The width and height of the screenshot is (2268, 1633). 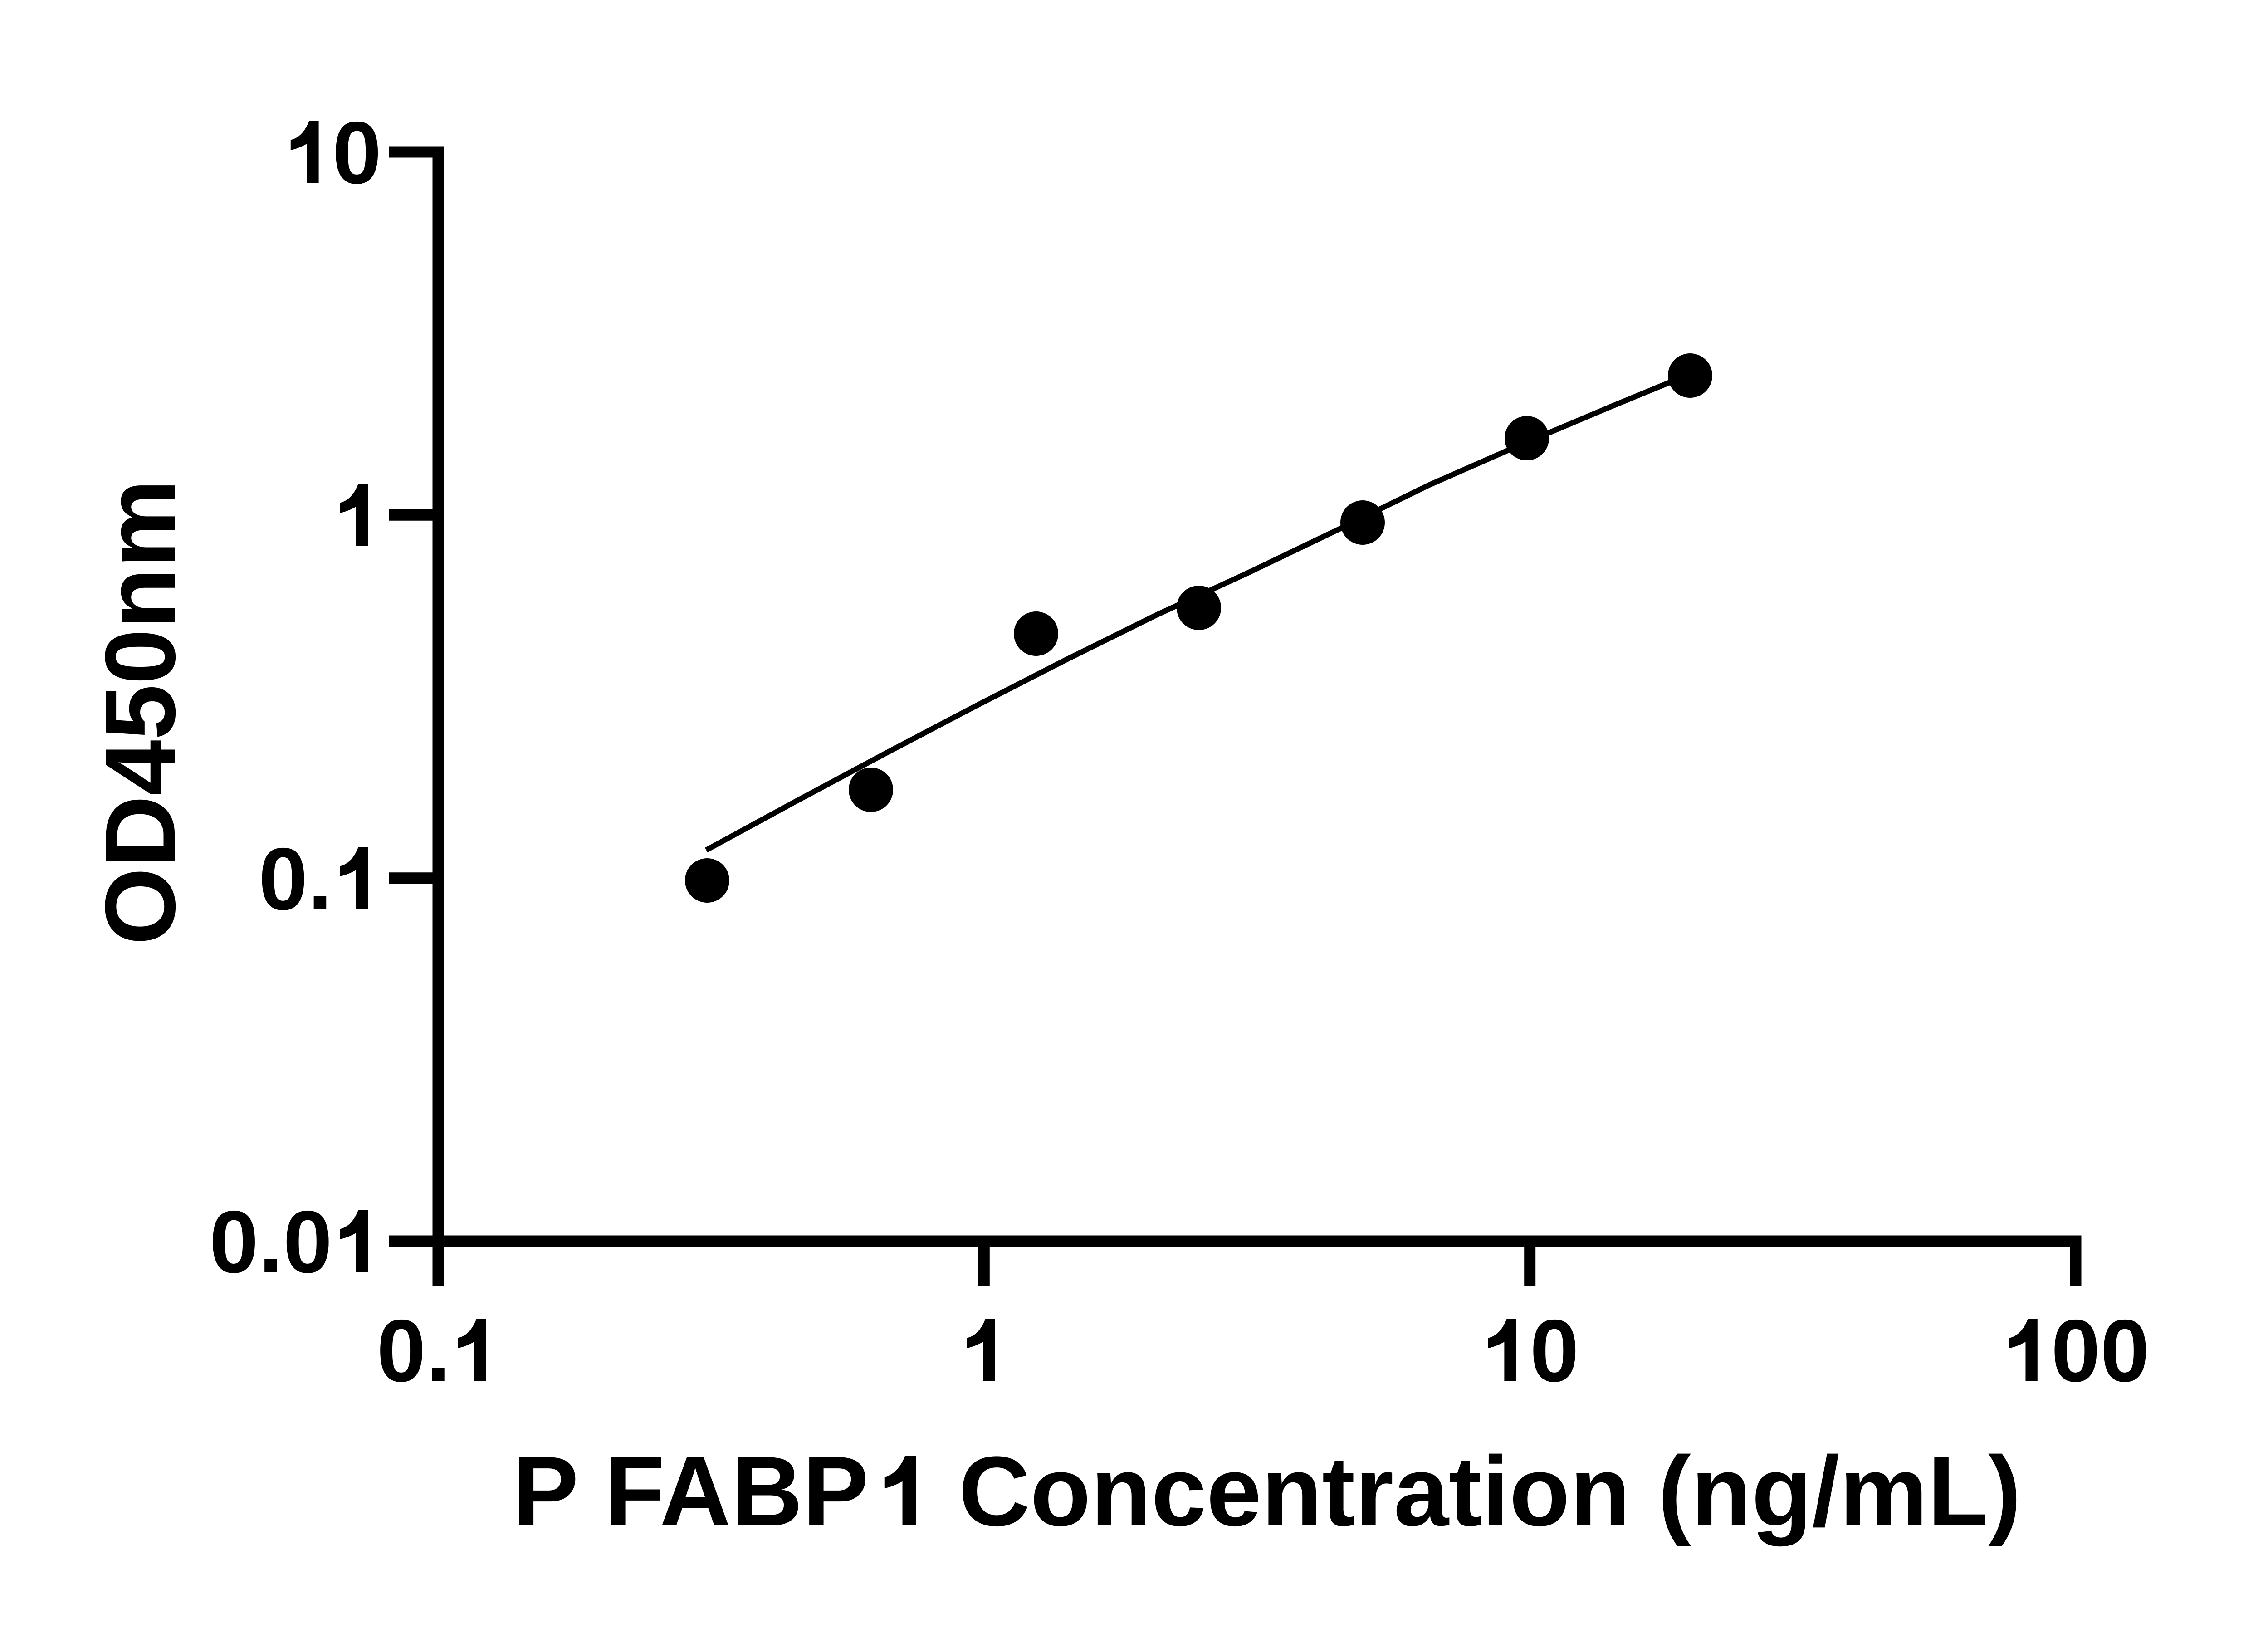 What do you see at coordinates (140, 712) in the screenshot?
I see `svg-text: OD450nm` at bounding box center [140, 712].